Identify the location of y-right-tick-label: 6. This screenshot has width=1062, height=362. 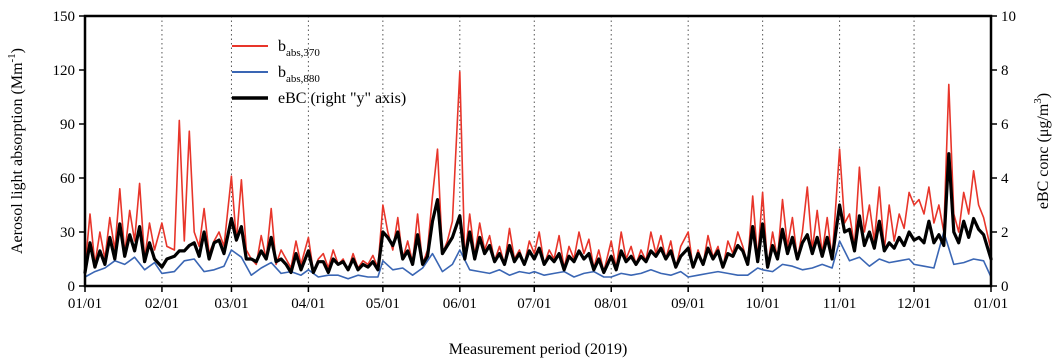
(1005, 125).